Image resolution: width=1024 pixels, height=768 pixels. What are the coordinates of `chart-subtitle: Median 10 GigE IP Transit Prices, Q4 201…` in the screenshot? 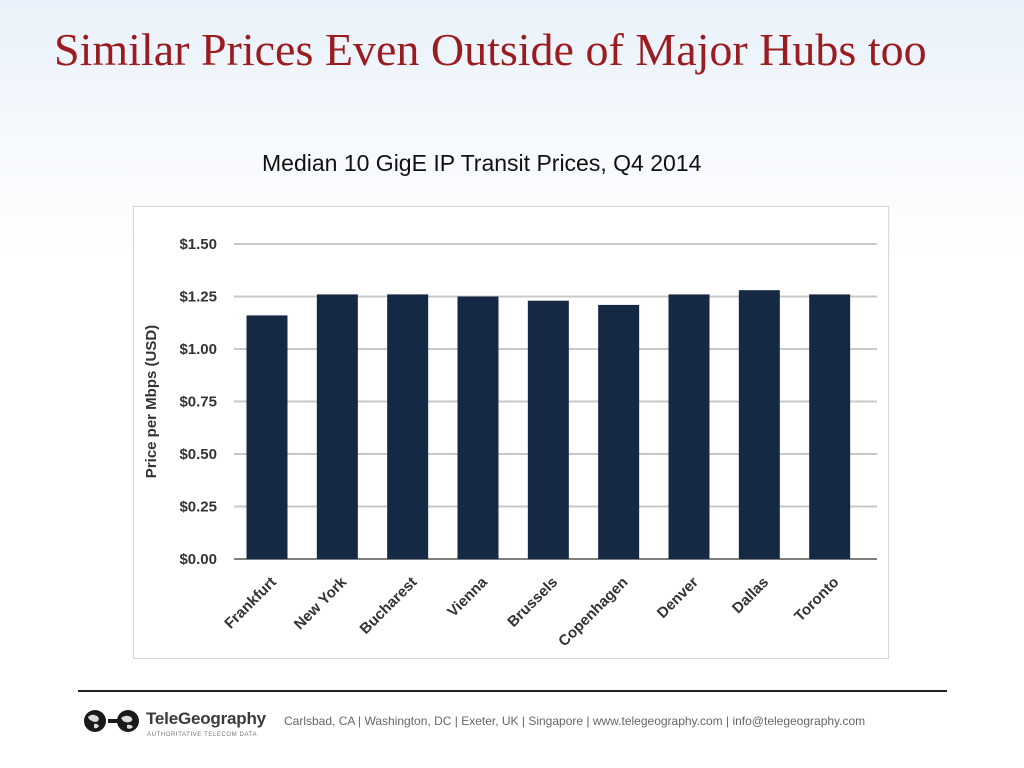 It's located at (482, 163).